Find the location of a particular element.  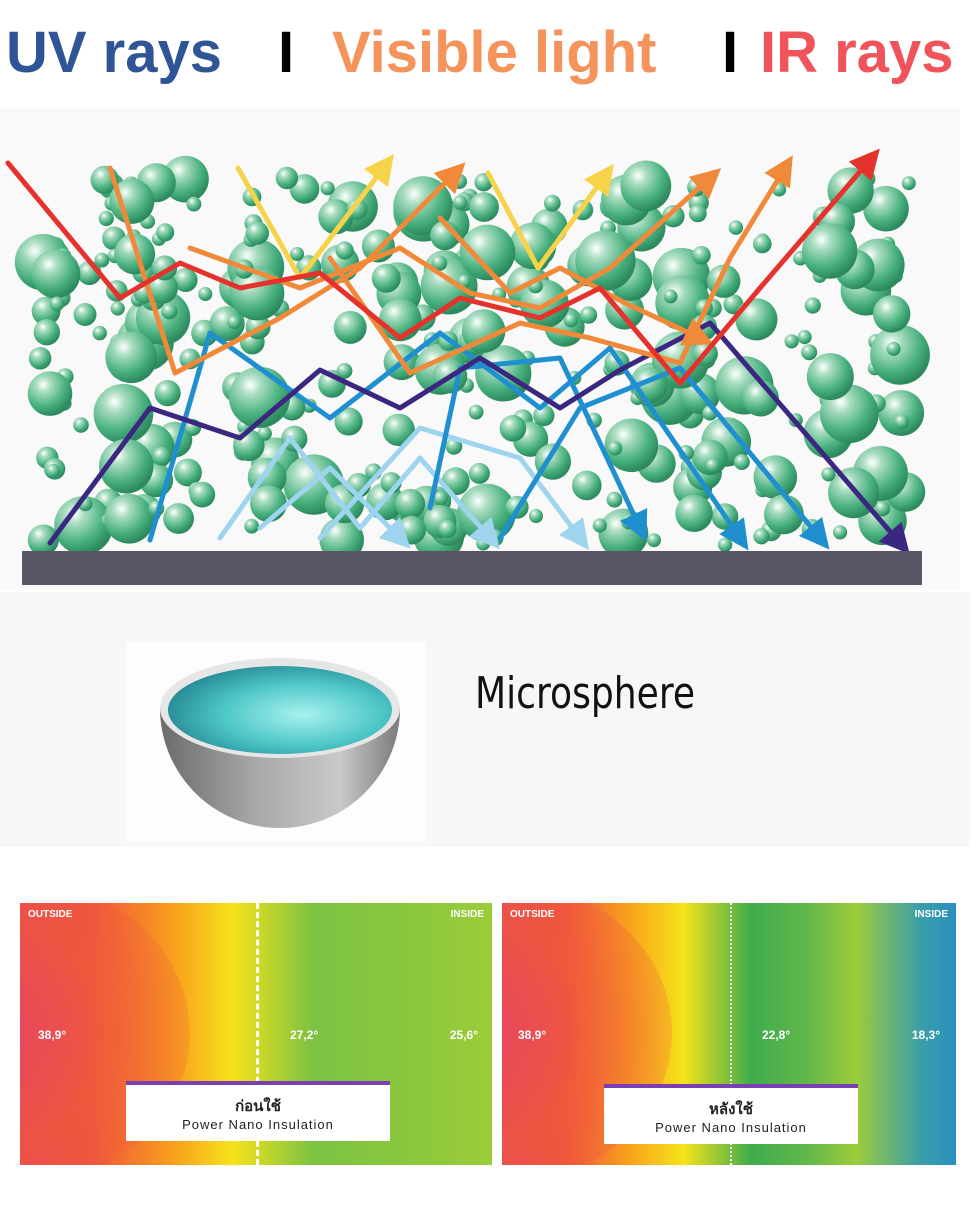

microsphere-label: Microsphere is located at coordinates (585, 693).